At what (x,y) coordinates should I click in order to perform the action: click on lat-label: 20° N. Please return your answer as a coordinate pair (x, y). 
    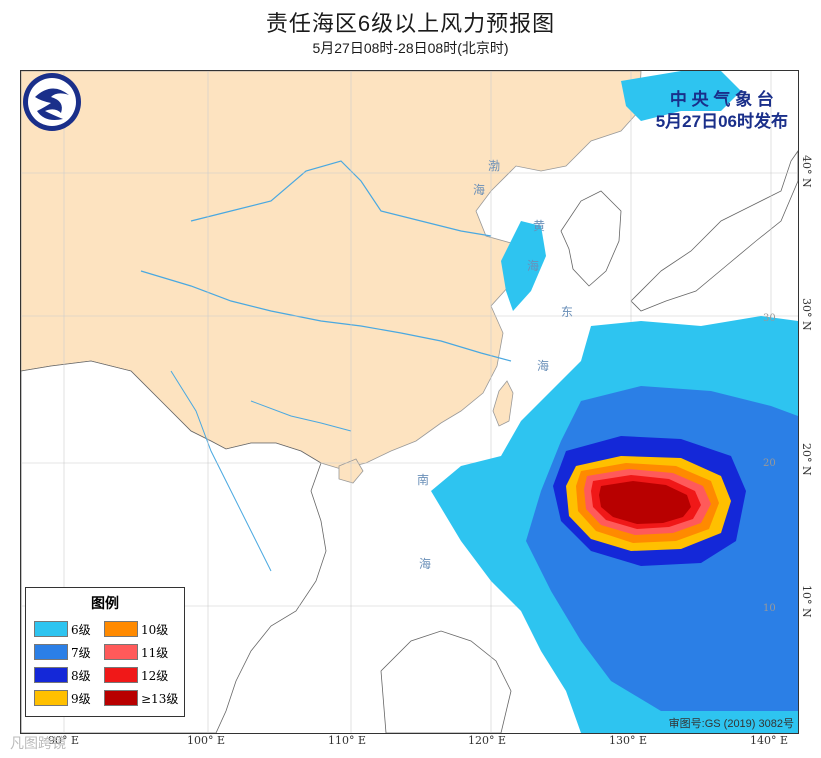
    Looking at the image, I should click on (806, 459).